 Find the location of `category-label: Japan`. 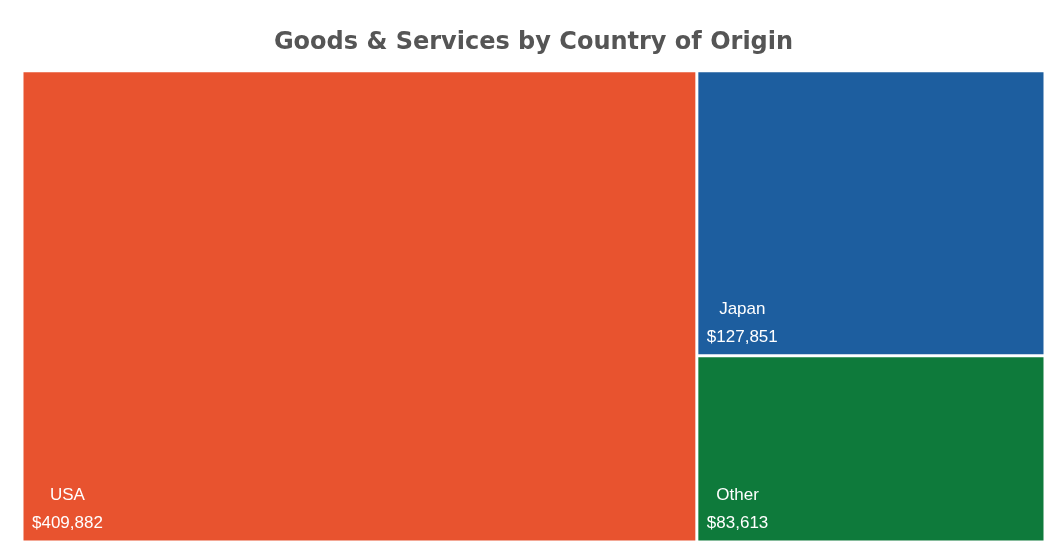

category-label: Japan is located at coordinates (742, 308).